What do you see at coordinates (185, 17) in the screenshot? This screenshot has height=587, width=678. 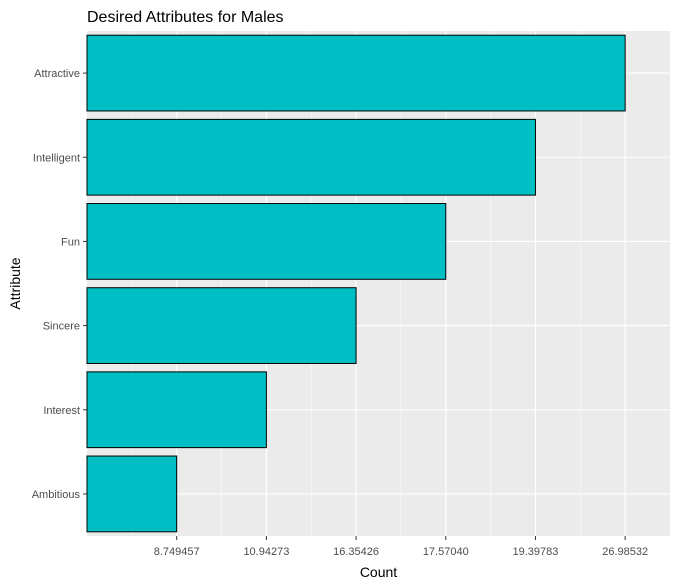 I see `chart-title: Desired Attributes for Males` at bounding box center [185, 17].